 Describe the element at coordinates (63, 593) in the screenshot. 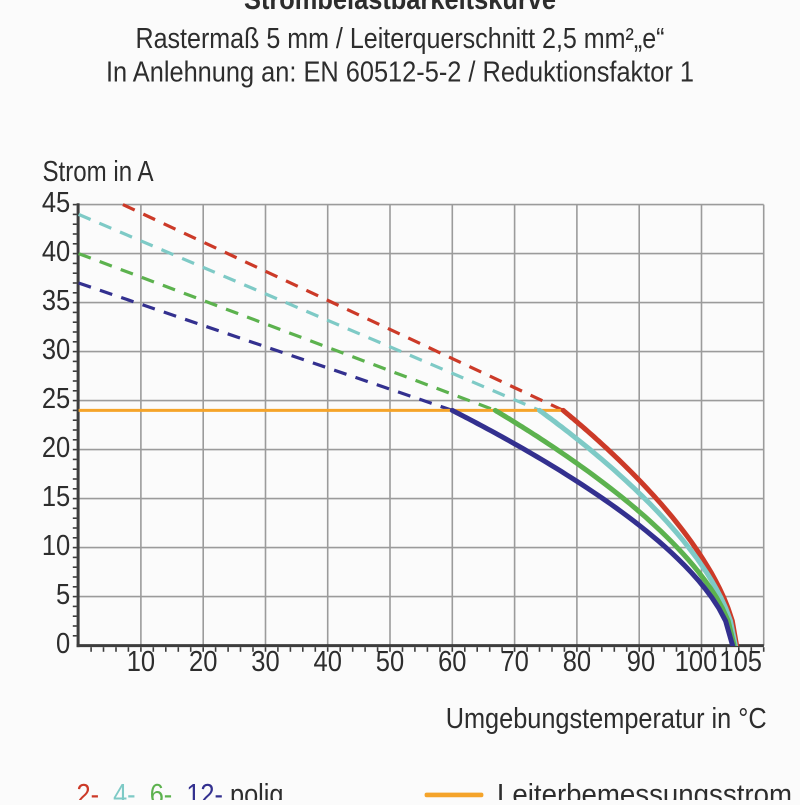

I see `svg-text: 5` at that location.